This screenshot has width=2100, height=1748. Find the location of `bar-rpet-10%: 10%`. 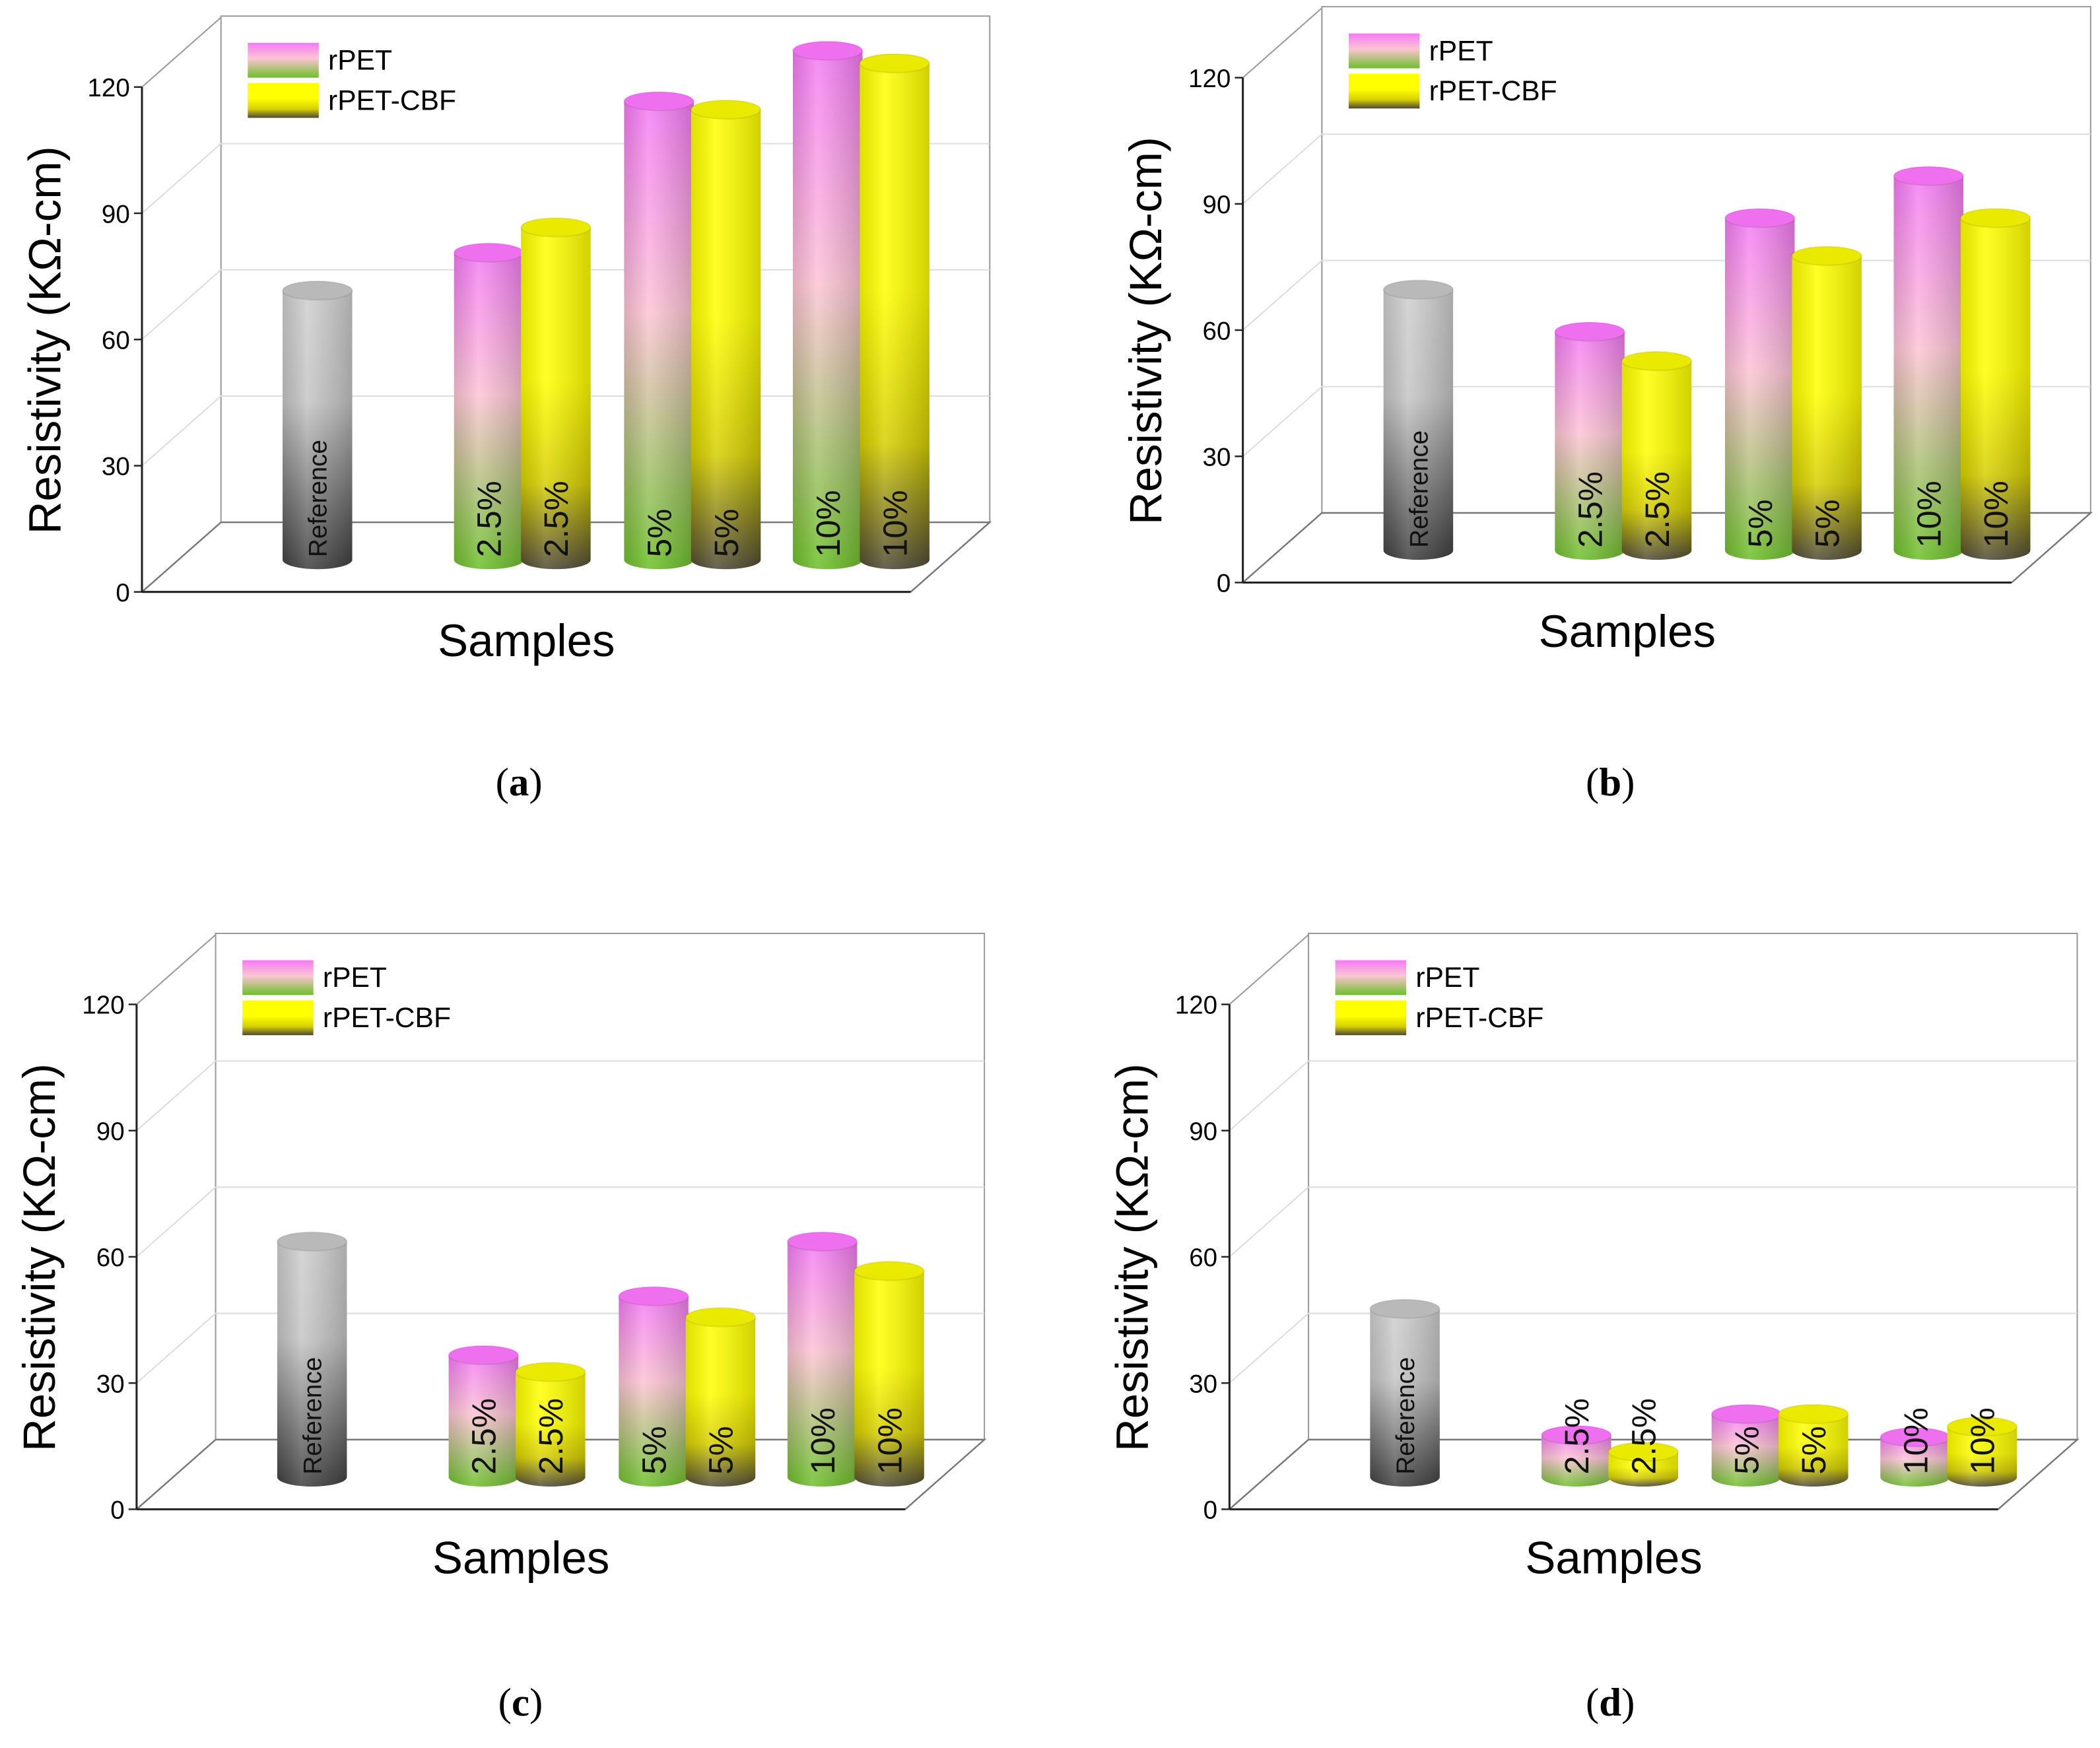

bar-rpet-10%: 10% is located at coordinates (822, 1359).